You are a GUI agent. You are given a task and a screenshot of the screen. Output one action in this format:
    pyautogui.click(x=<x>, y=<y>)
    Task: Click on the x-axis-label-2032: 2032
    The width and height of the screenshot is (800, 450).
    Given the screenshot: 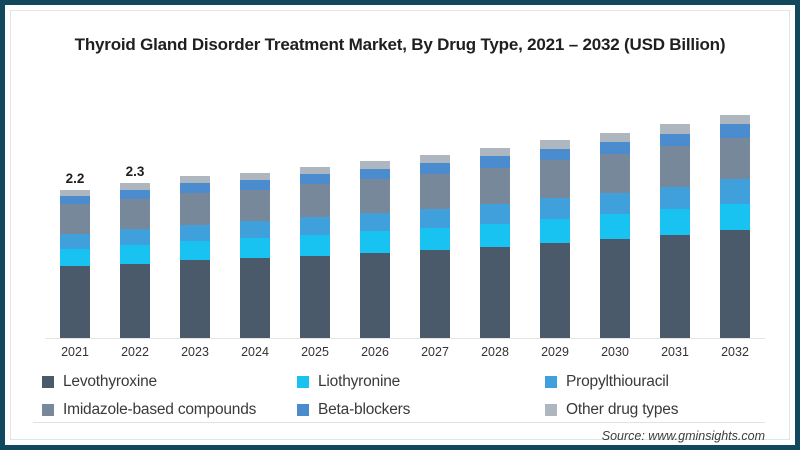 What is the action you would take?
    pyautogui.click(x=735, y=352)
    